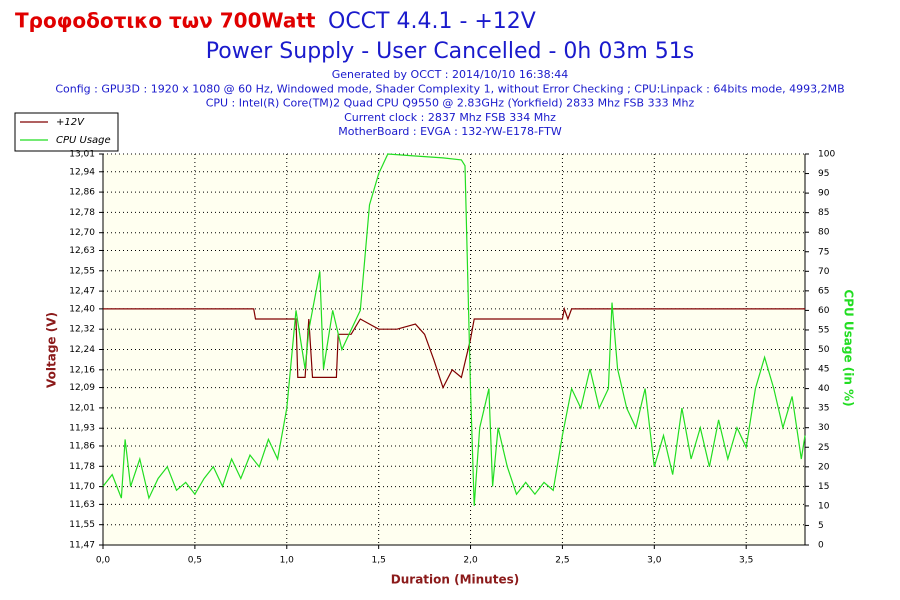 This screenshot has height=600, width=900. I want to click on legend-label: +12V, so click(70, 122).